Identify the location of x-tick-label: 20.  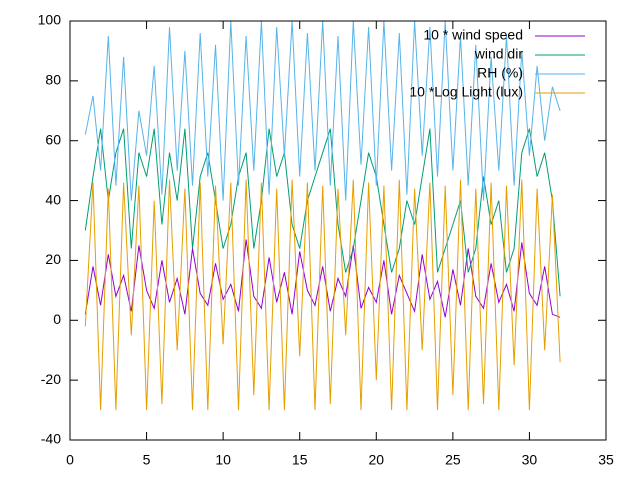
(376, 460).